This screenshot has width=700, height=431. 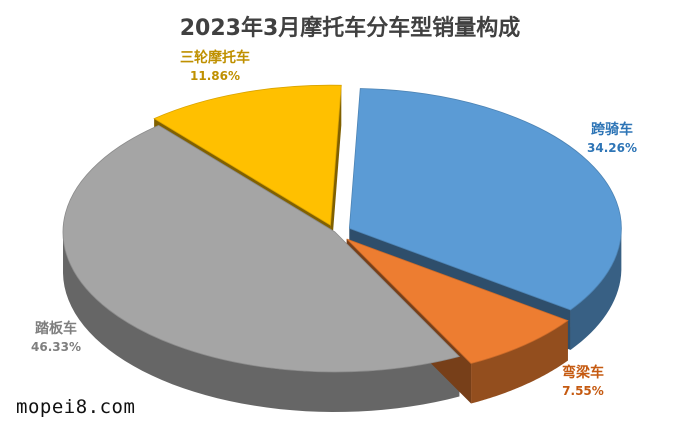 What do you see at coordinates (583, 372) in the screenshot?
I see `slice-label: 弯梁车` at bounding box center [583, 372].